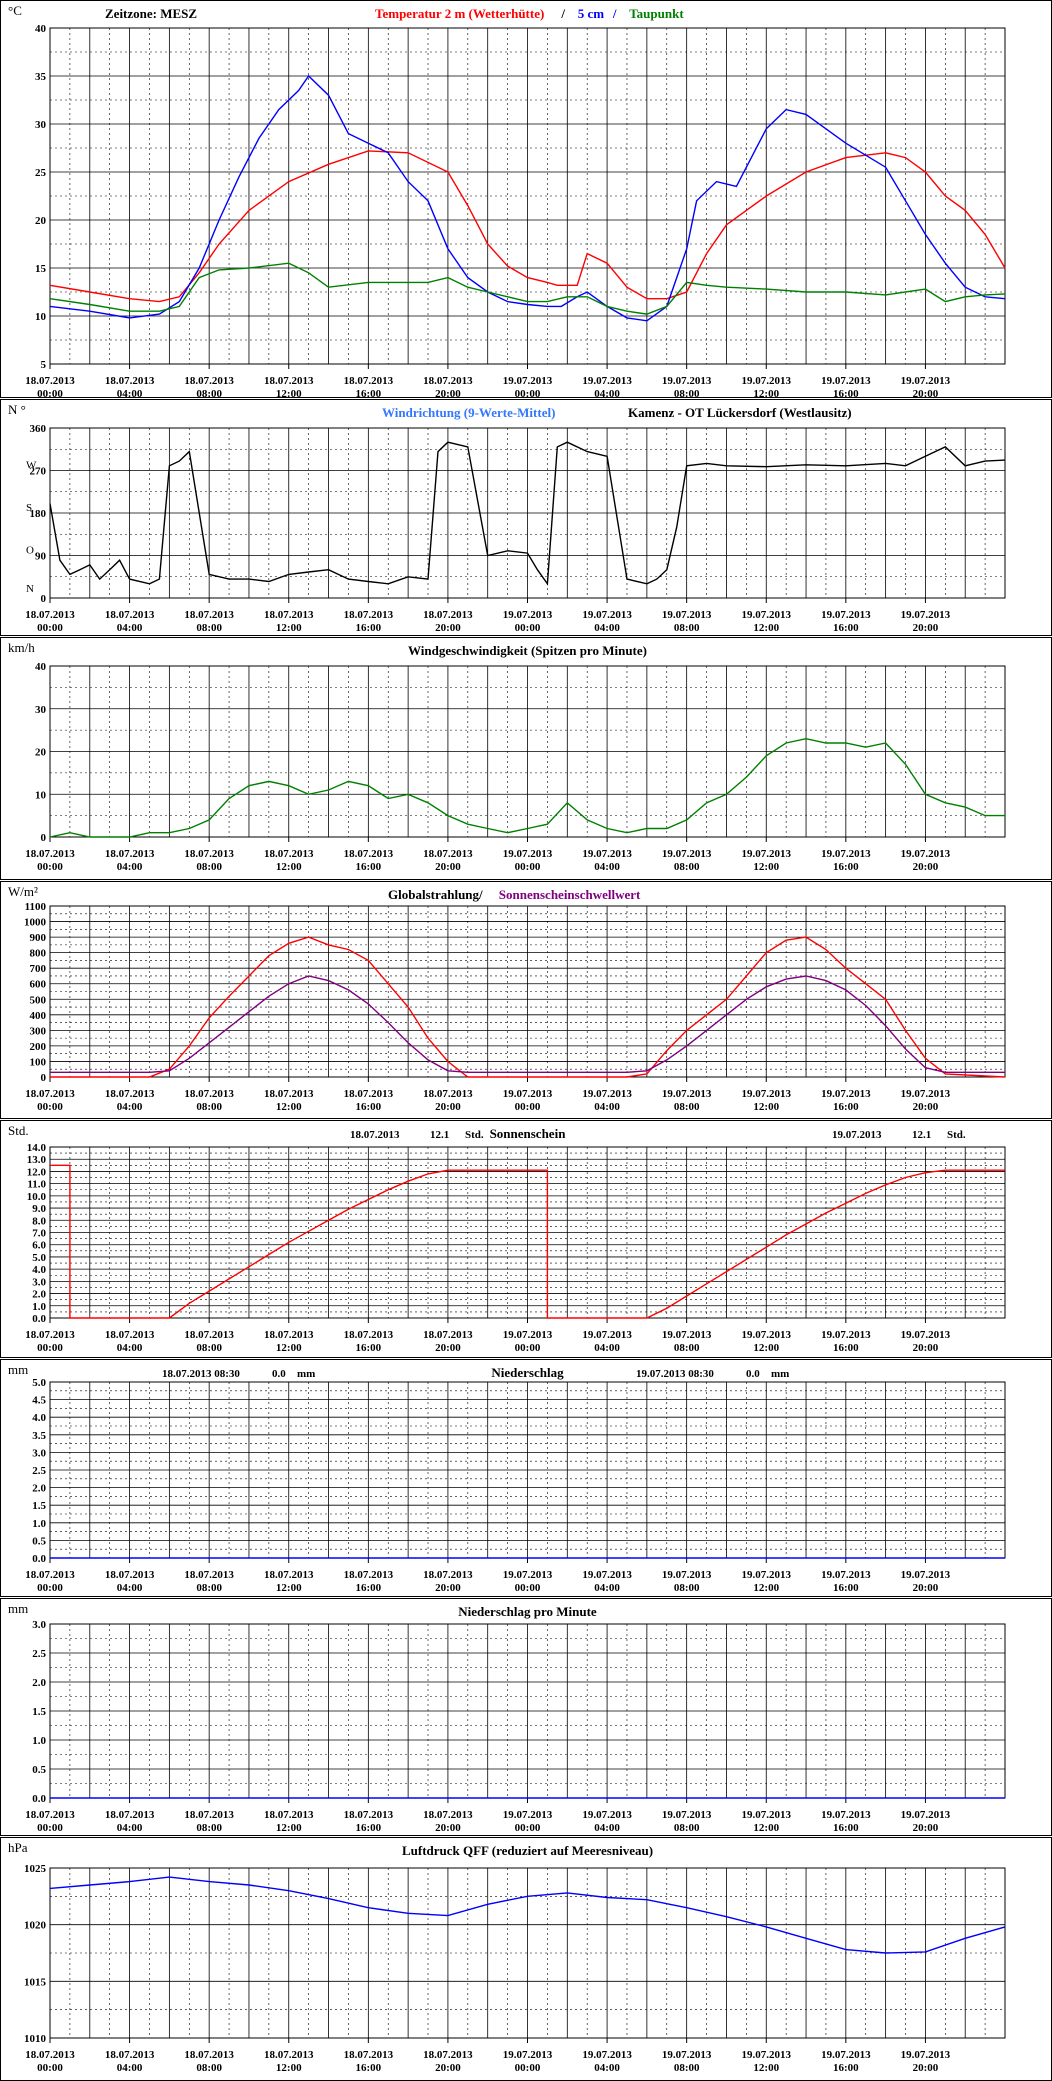 This screenshot has width=1052, height=2081. What do you see at coordinates (38, 969) in the screenshot?
I see `y-tick-label: 700` at bounding box center [38, 969].